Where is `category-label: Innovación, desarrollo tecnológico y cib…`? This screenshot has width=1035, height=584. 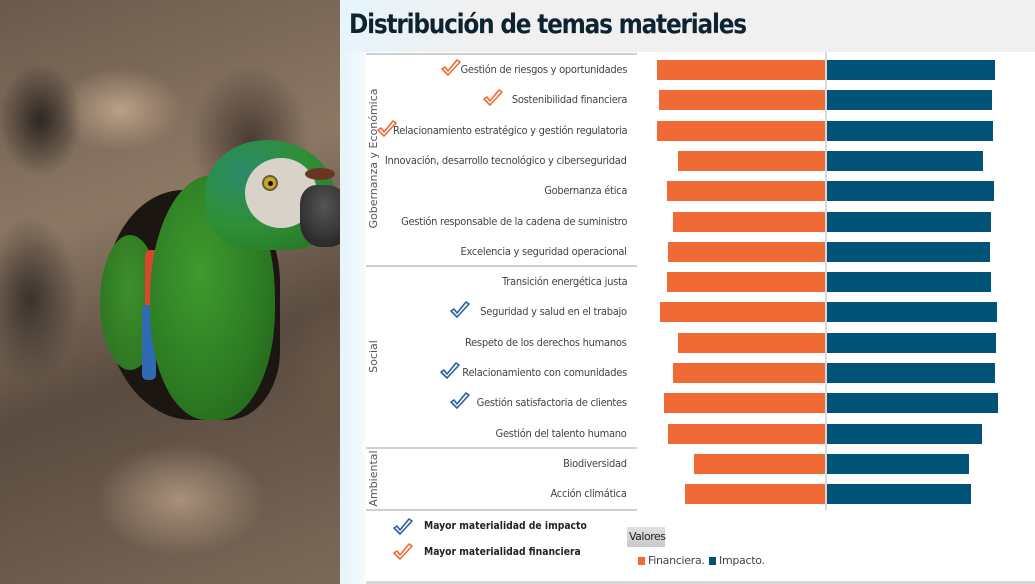 category-label: Innovación, desarrollo tecnológico y cib… is located at coordinates (506, 160).